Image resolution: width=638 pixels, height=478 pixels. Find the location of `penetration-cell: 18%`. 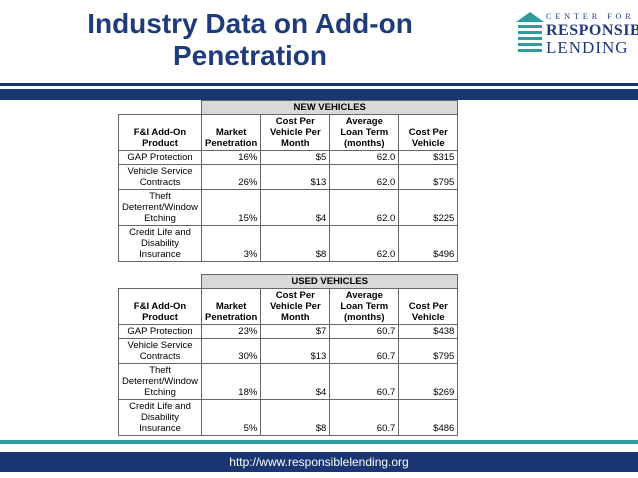

penetration-cell: 18% is located at coordinates (231, 381).